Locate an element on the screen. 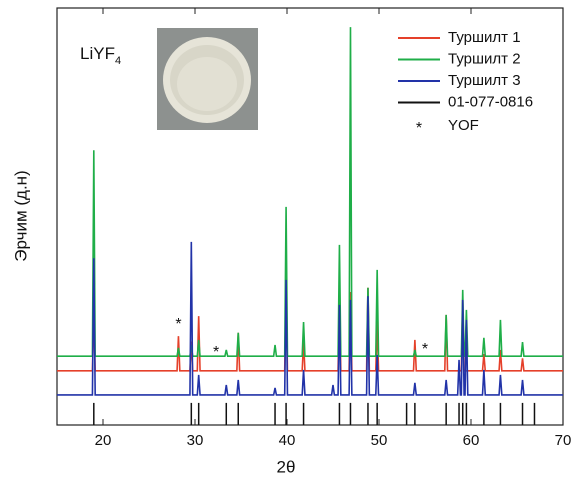 The height and width of the screenshot is (486, 573). inset-label-subscript: 4 is located at coordinates (118, 61).